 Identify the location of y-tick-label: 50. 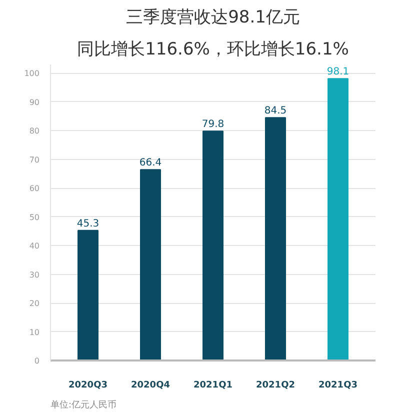
(34, 217).